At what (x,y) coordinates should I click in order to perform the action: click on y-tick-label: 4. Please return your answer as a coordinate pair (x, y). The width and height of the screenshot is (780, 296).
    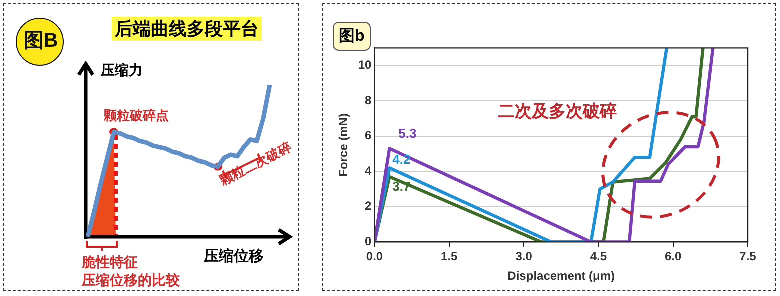
    Looking at the image, I should click on (368, 171).